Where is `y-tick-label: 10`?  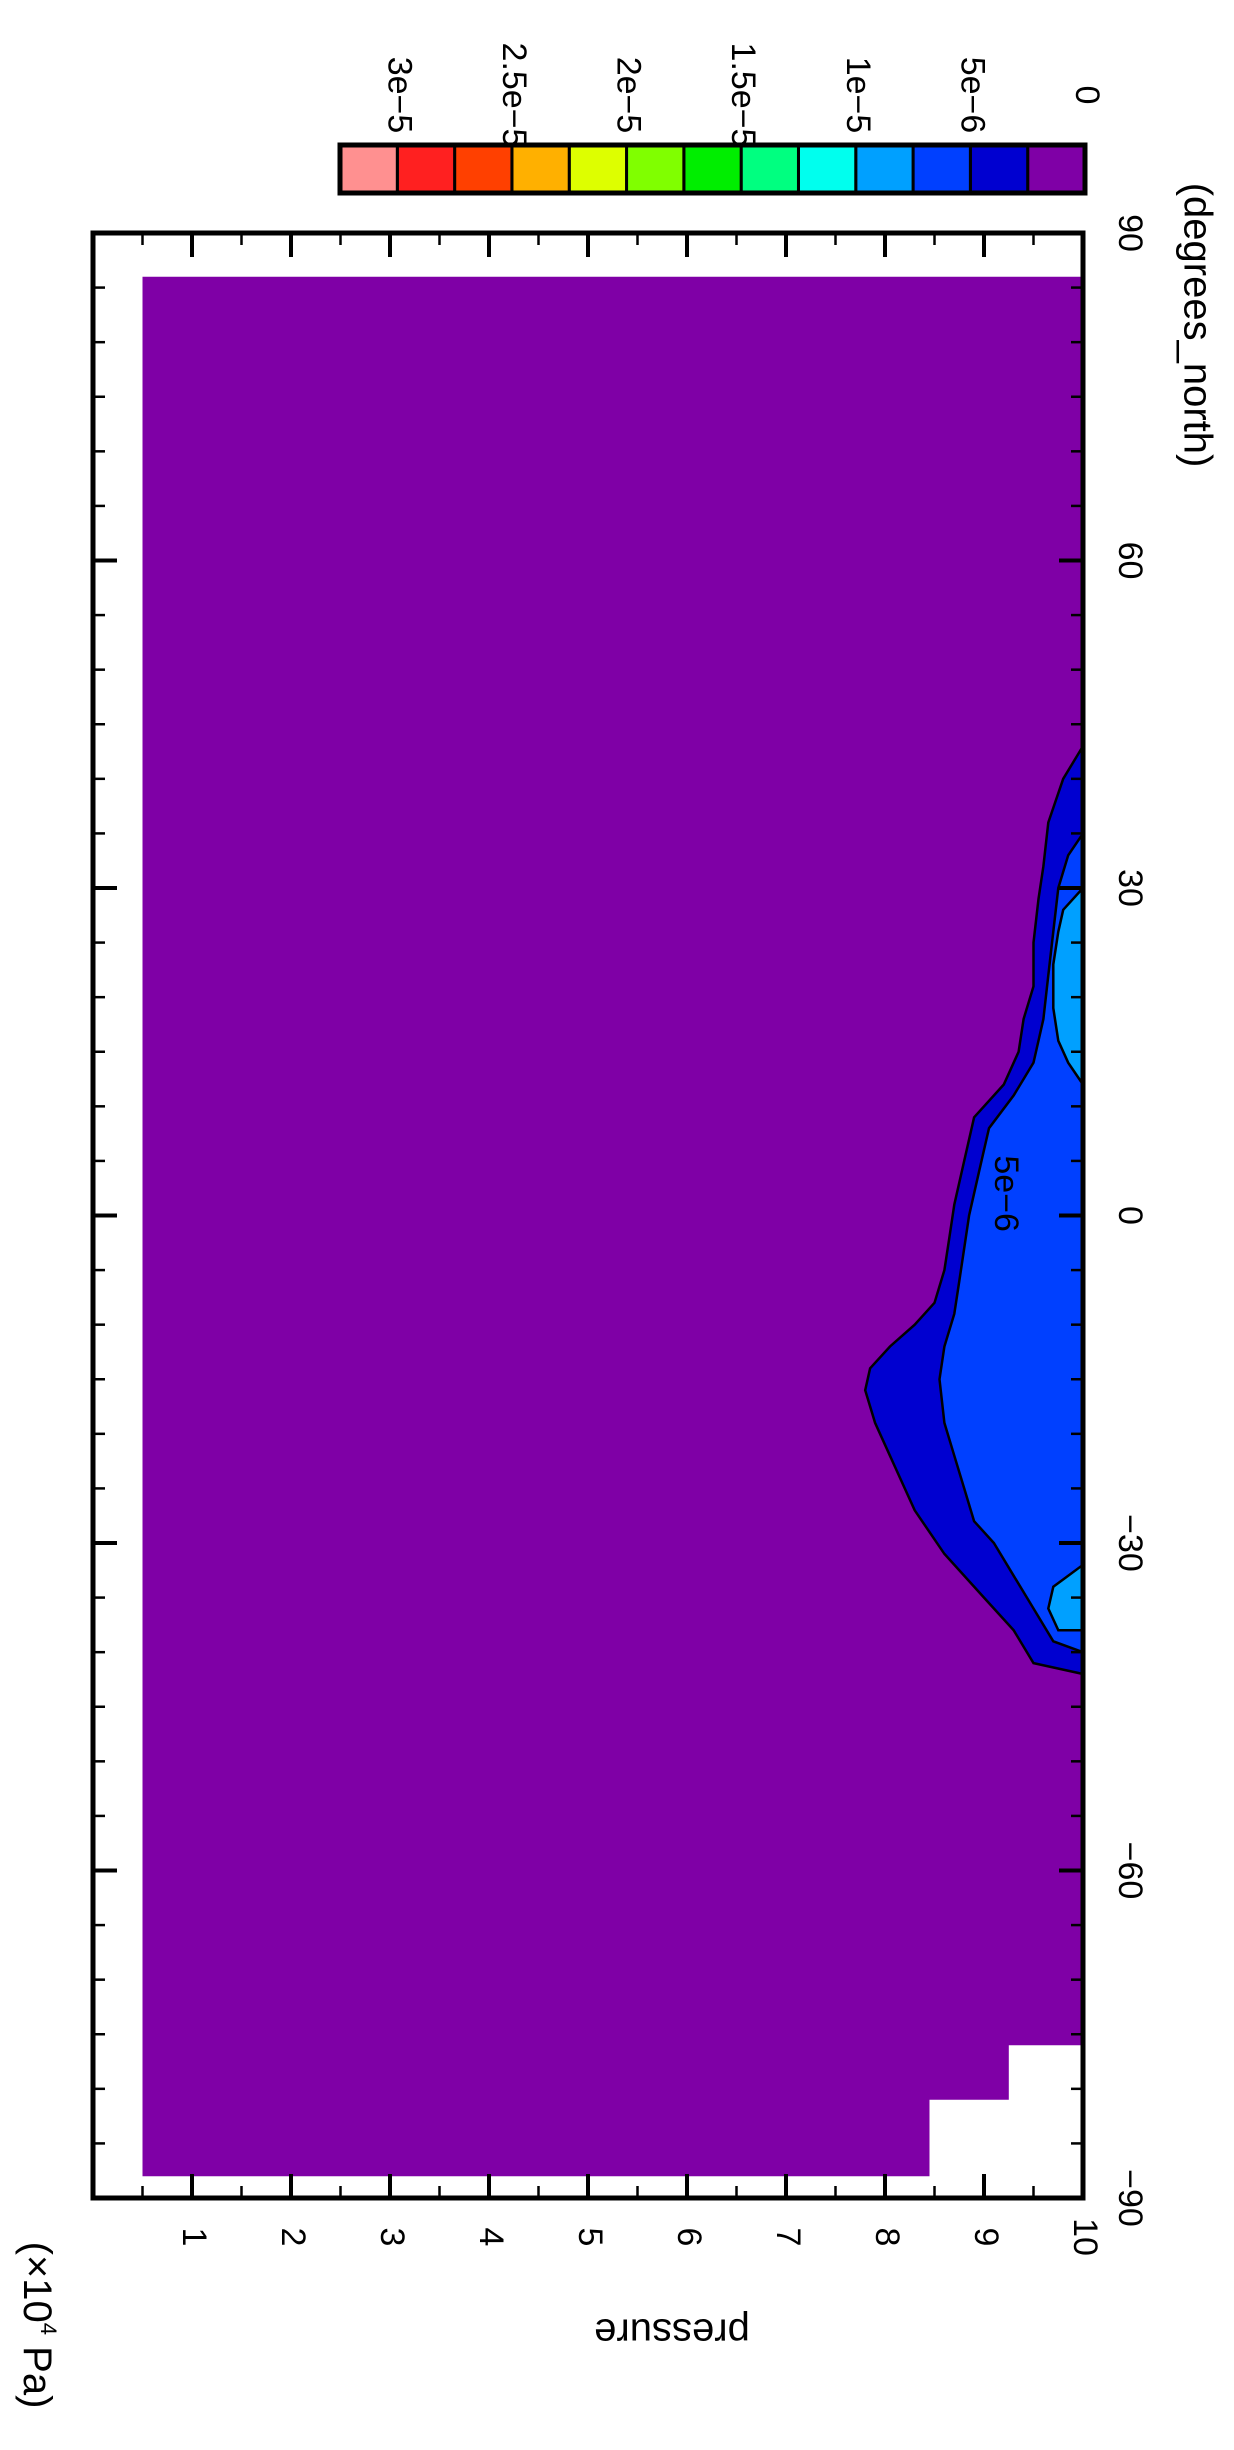 y-tick-label: 10 is located at coordinates (1085, 2237).